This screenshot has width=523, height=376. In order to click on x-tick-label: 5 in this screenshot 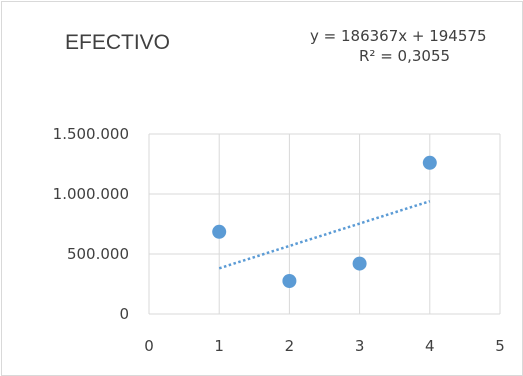, I will do `click(500, 346)`.